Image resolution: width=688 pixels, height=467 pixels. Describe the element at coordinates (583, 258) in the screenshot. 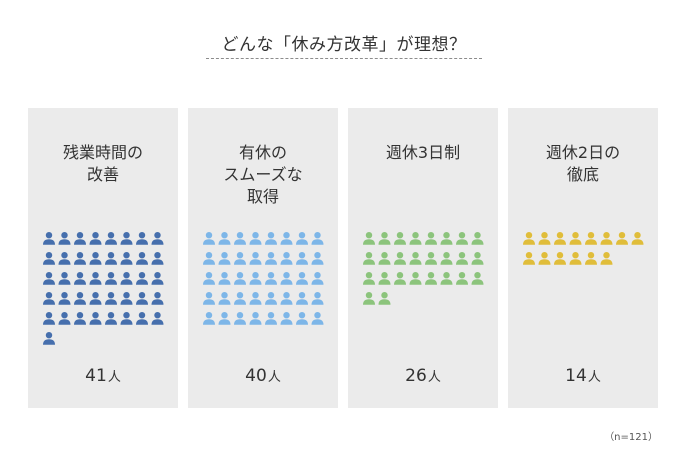

I see `category-panel-4: 週休2日の 徹底 14人` at that location.